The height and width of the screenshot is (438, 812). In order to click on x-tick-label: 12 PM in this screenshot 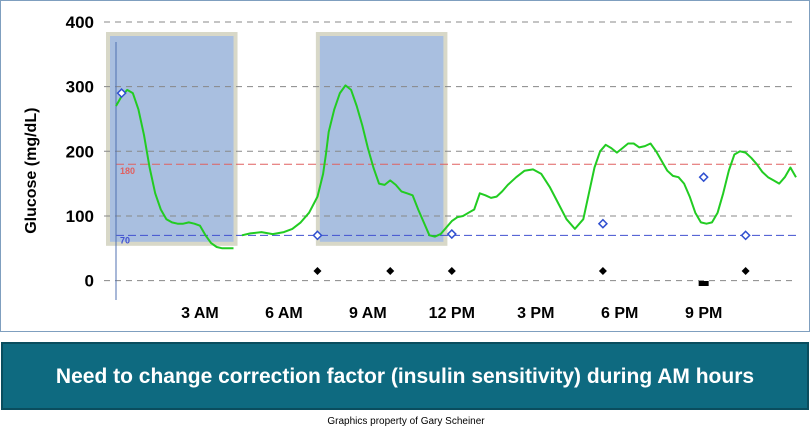, I will do `click(452, 313)`.